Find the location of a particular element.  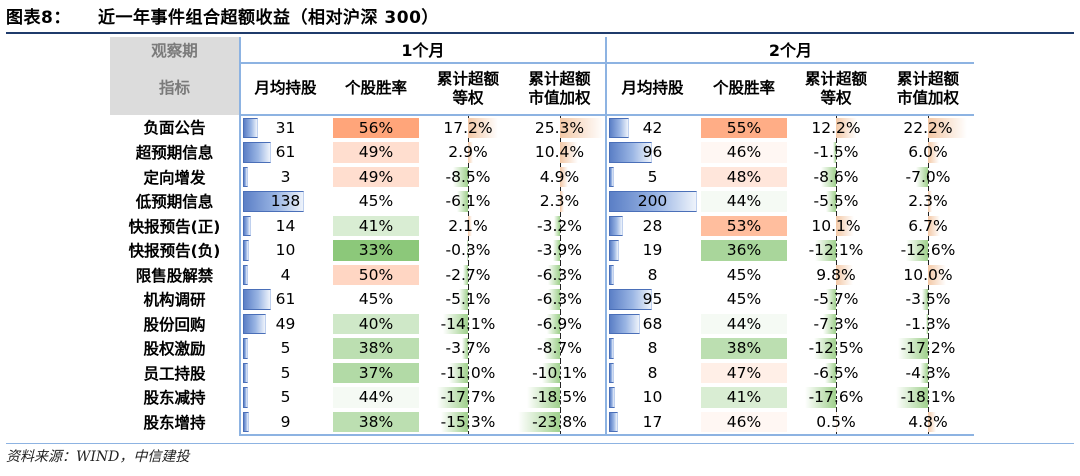

cum-excess-mw-value: -18.5% is located at coordinates (559, 397).